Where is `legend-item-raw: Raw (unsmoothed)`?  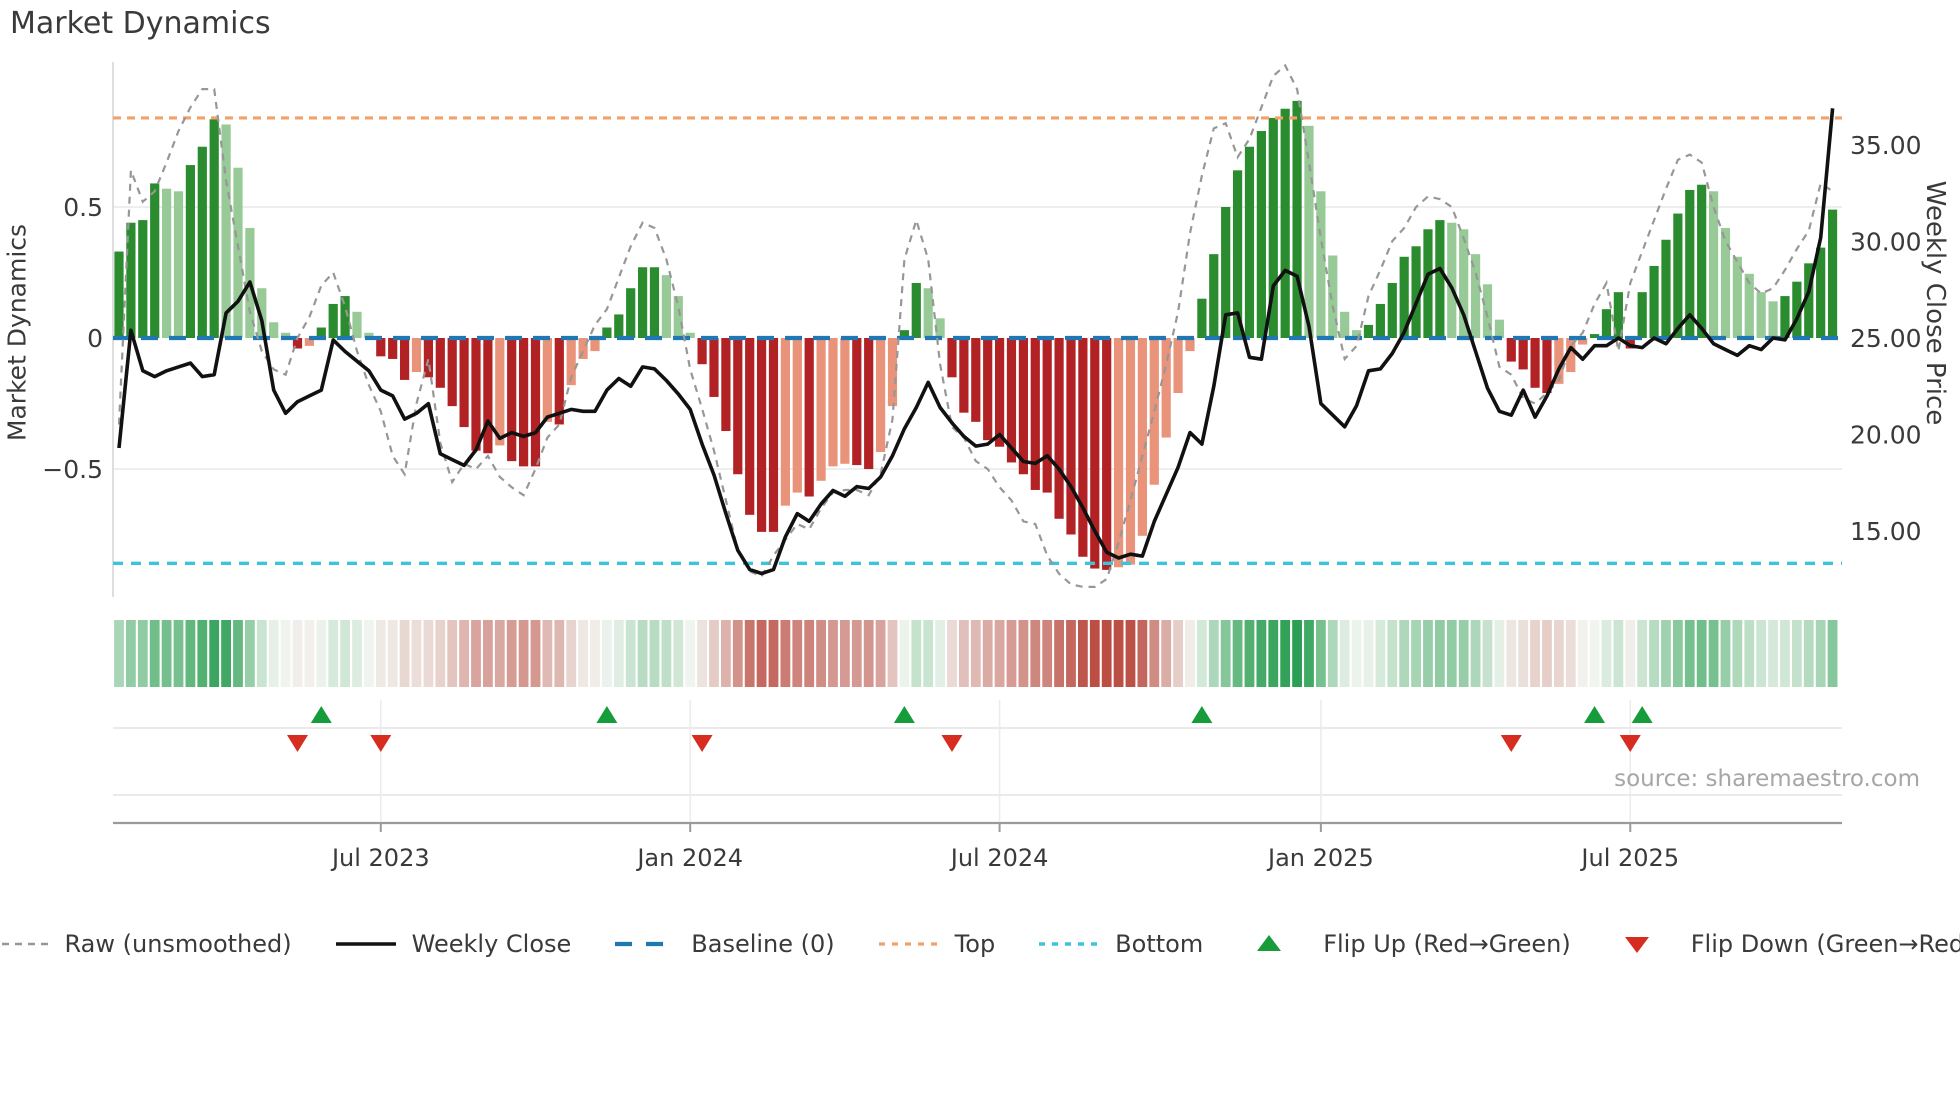
legend-item-raw: Raw (unsmoothed) is located at coordinates (146, 944).